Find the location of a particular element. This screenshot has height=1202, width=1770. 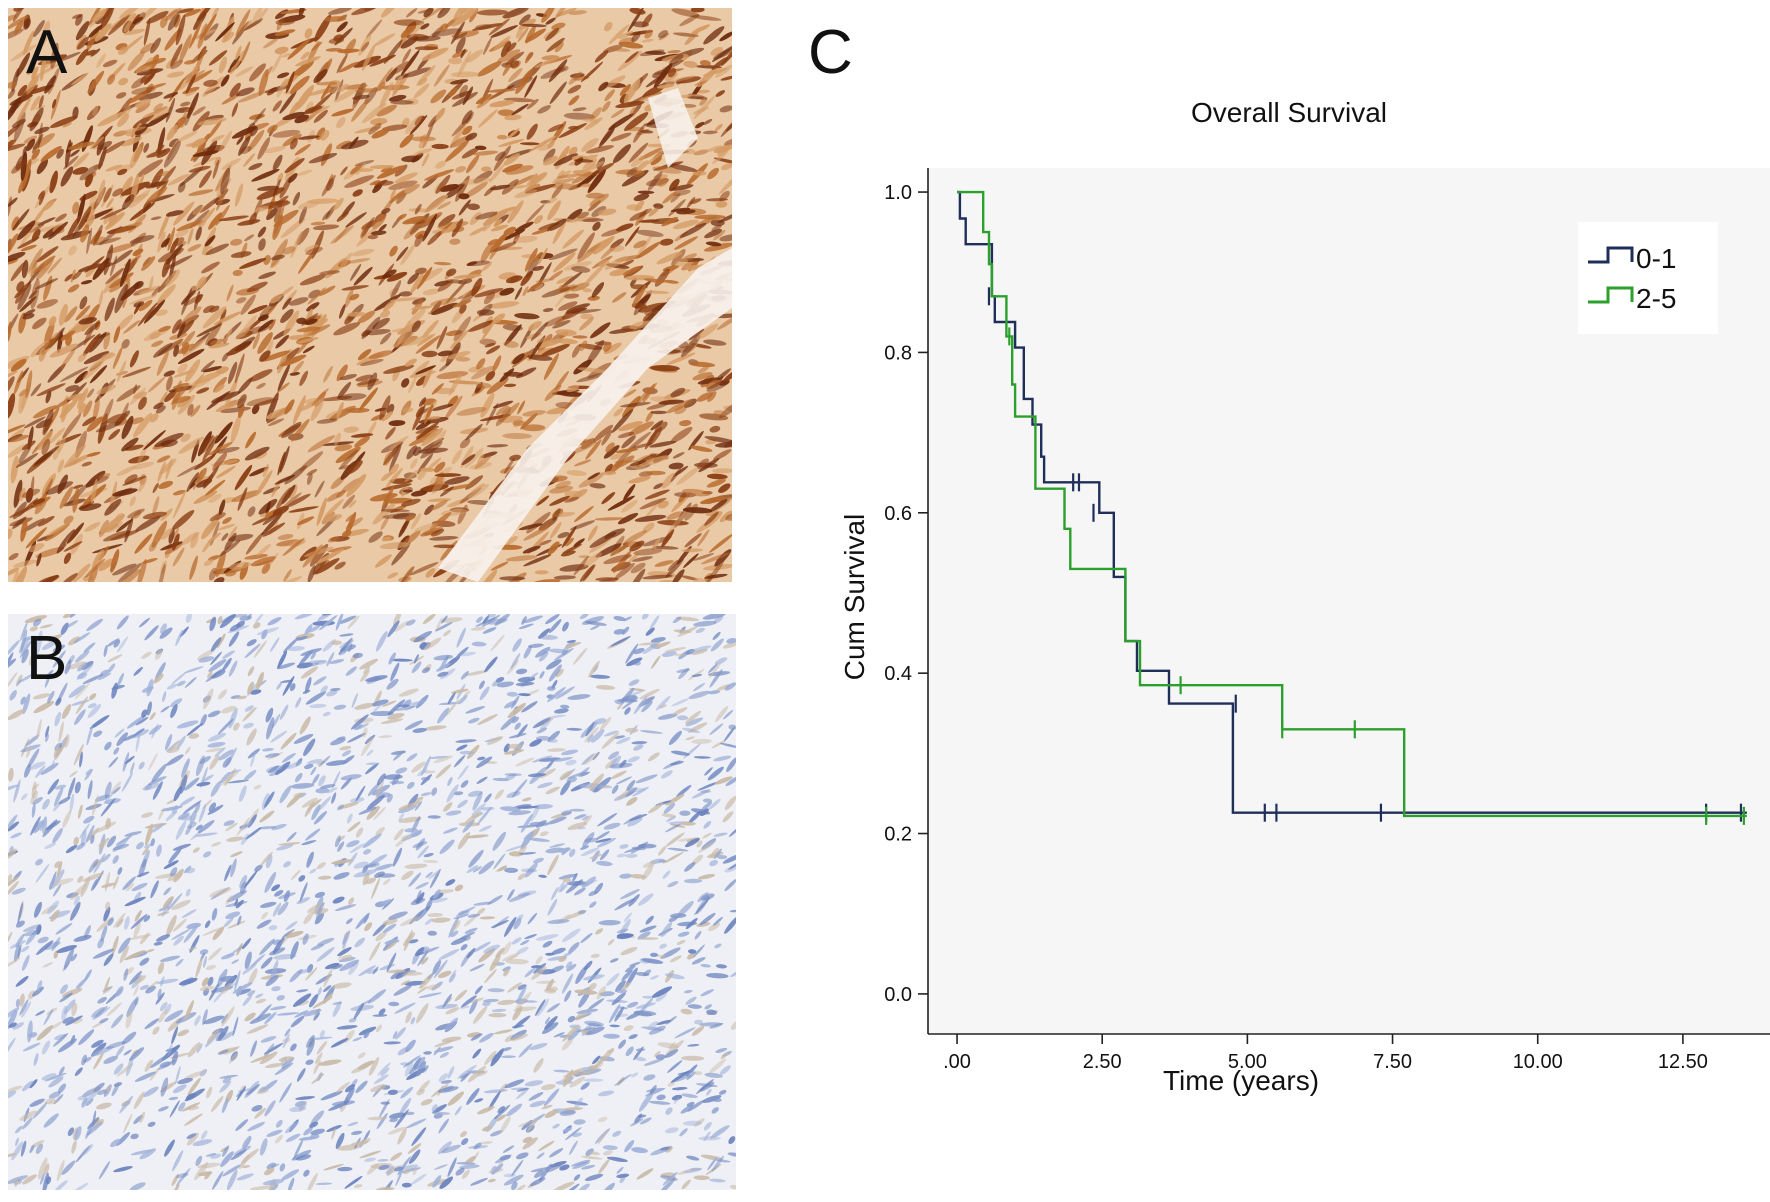

x-tick-label: .00 is located at coordinates (957, 1062).